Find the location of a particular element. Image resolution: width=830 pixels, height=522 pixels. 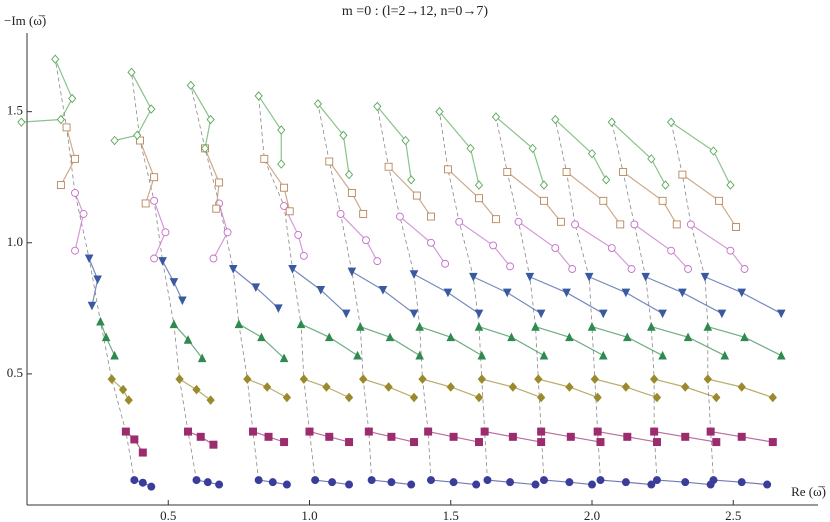

x-tick-label: 0.5 is located at coordinates (168, 515).